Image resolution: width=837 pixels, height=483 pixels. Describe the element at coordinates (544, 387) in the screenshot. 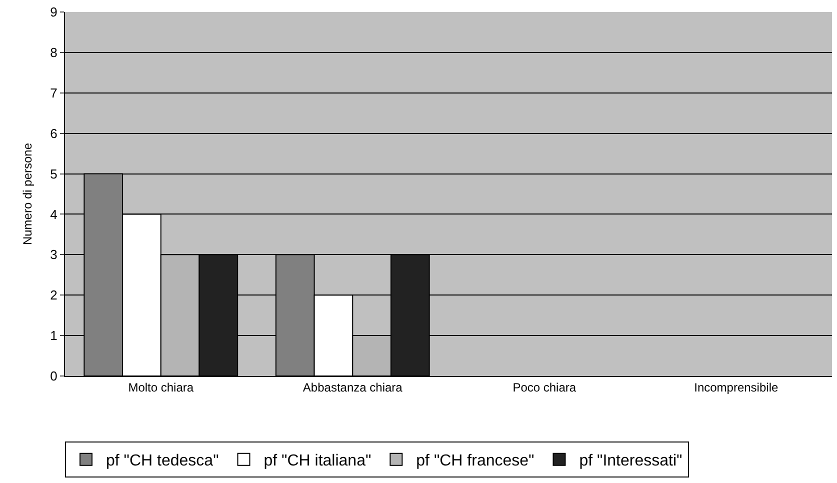

I see `x-tick-label: Poco chiara` at that location.